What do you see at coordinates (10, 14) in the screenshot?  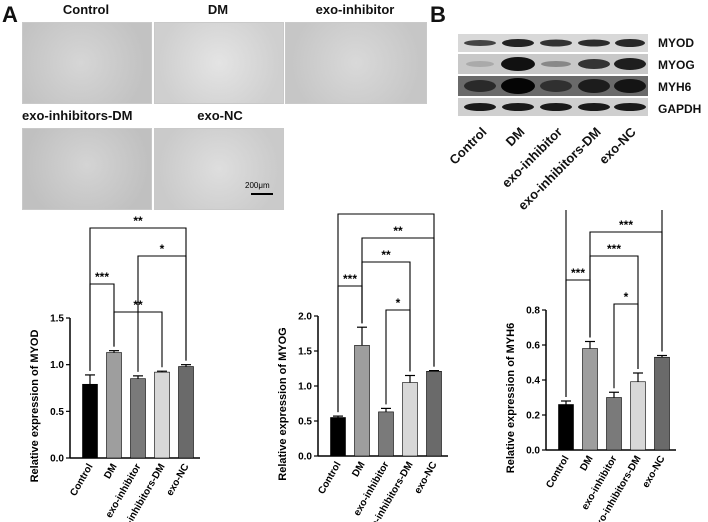 I see `panel-label-a: A` at bounding box center [10, 14].